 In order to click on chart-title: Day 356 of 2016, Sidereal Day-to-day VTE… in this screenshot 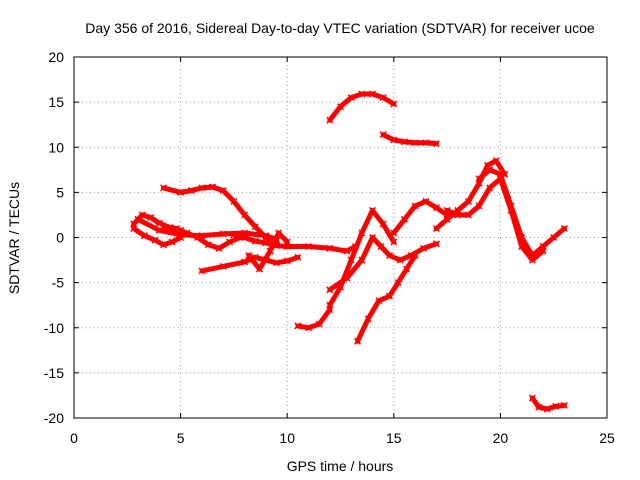, I will do `click(340, 28)`.